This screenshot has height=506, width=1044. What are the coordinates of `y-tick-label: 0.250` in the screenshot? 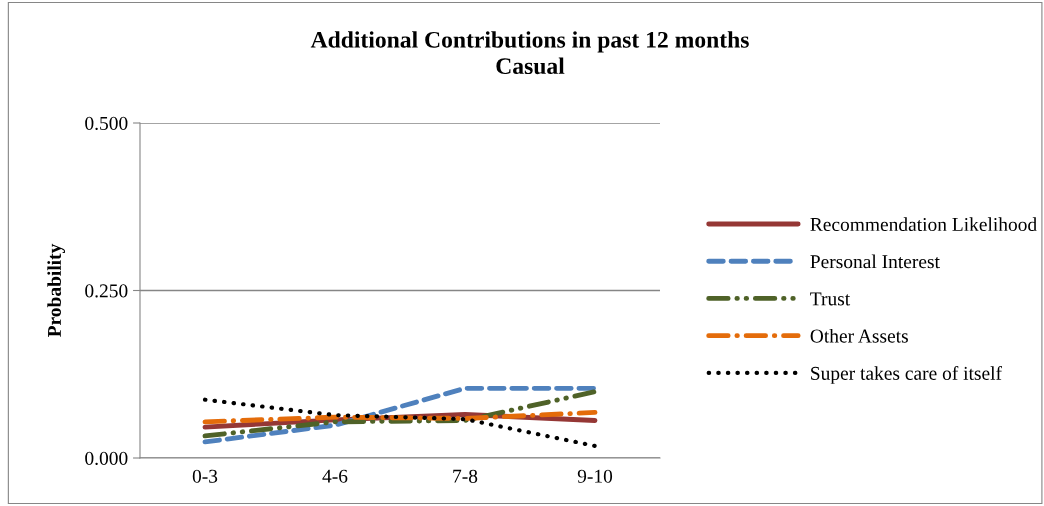 It's located at (106, 291).